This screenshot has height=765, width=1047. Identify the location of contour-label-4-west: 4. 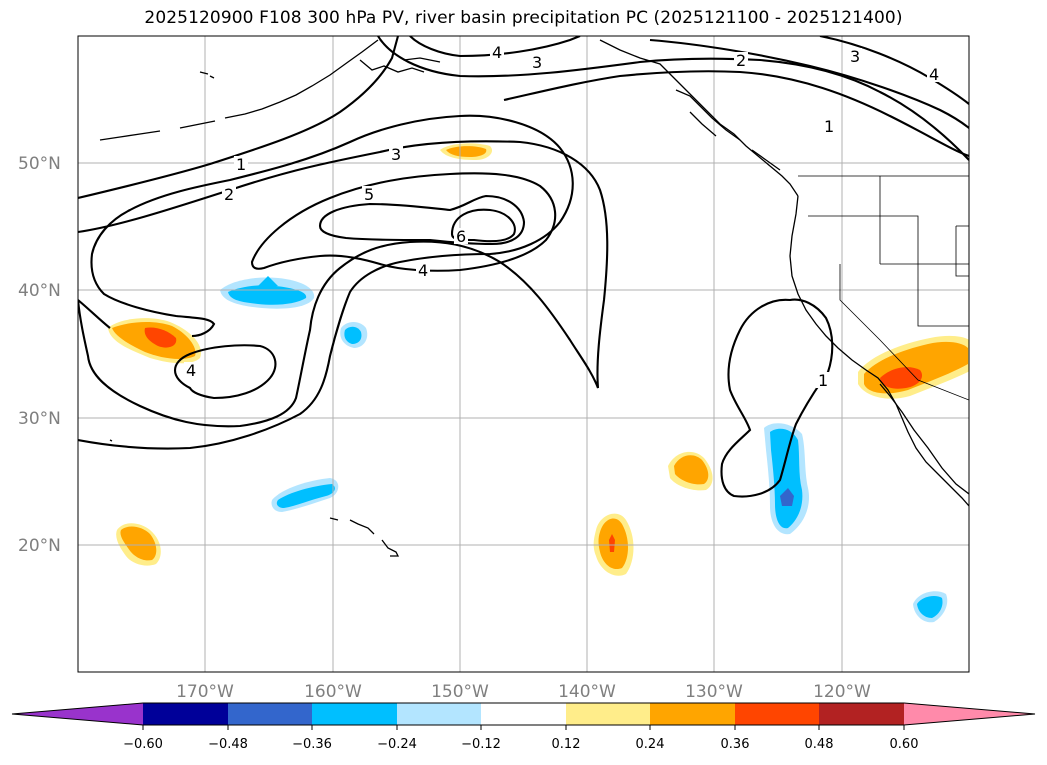
(191, 370).